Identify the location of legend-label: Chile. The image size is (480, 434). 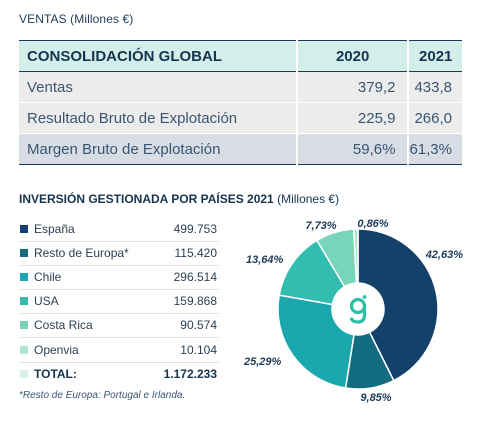
(48, 277).